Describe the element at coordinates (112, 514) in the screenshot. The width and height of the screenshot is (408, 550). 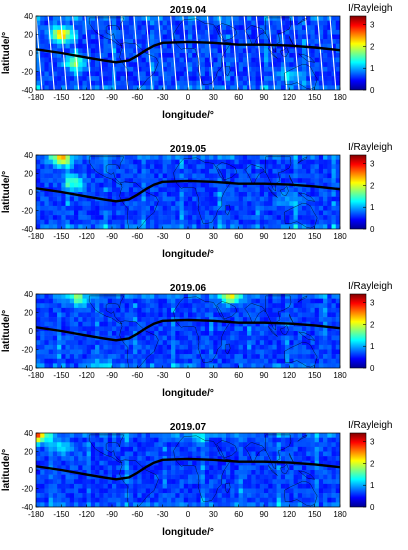
I see `x-tick-label: -90` at that location.